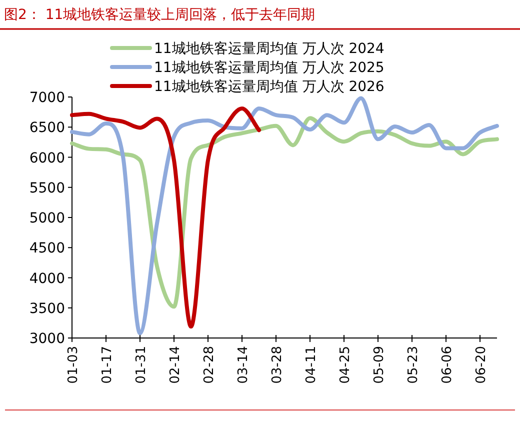 The width and height of the screenshot is (520, 441). What do you see at coordinates (243, 365) in the screenshot?
I see `x-tick-label: 03-14` at bounding box center [243, 365].